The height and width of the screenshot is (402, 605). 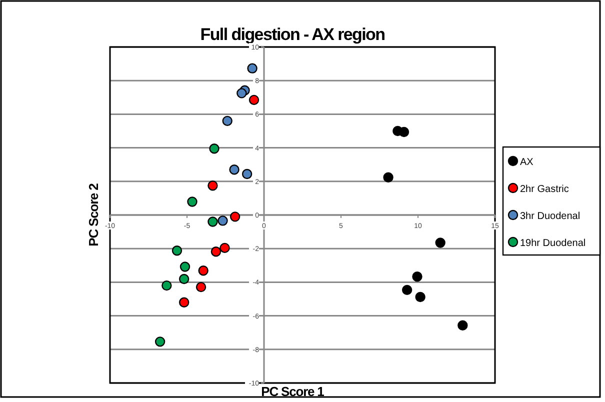 I want to click on x-axis-title: PC Score 1, so click(x=292, y=391).